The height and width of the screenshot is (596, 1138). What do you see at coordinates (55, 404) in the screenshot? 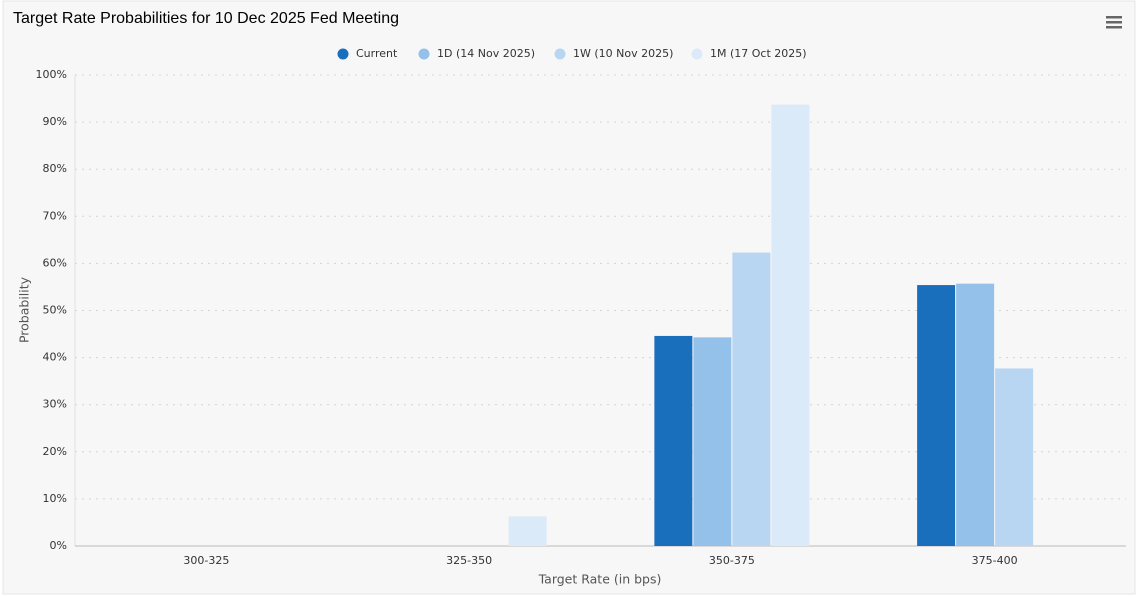
I see `y-tick-label: 30%` at bounding box center [55, 404].